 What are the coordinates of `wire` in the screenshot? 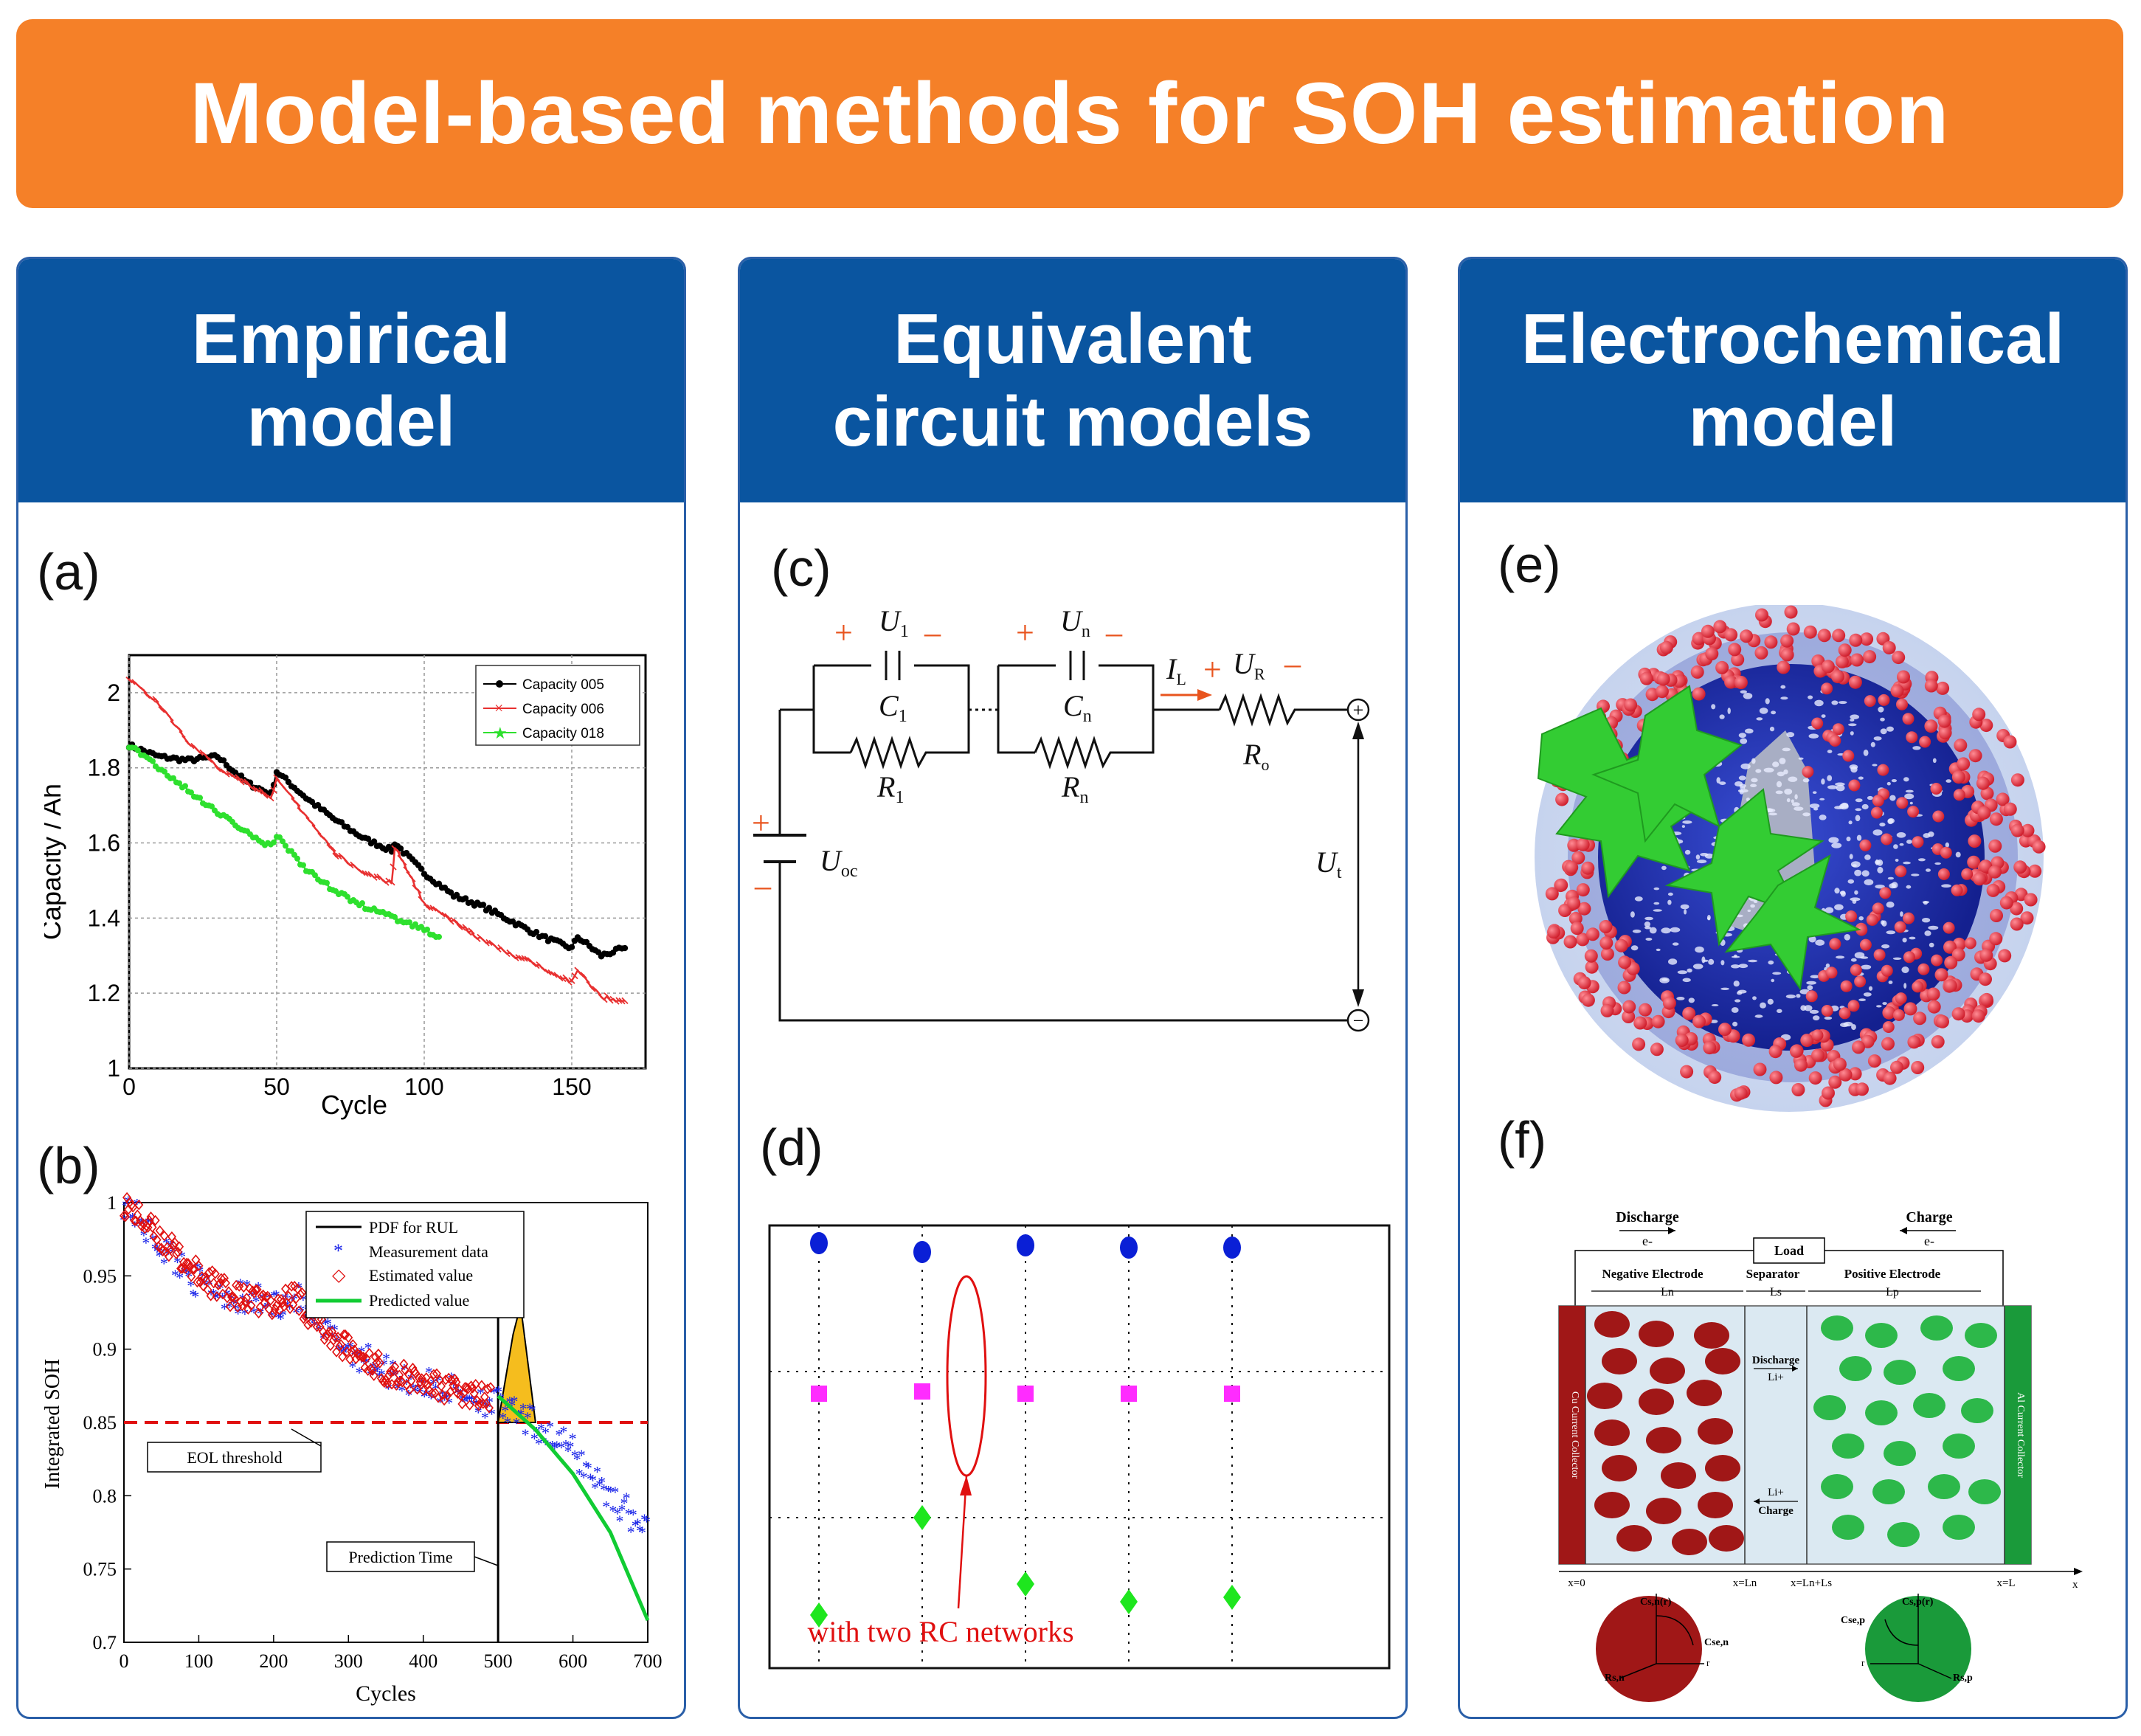 It's located at (1914, 1278).